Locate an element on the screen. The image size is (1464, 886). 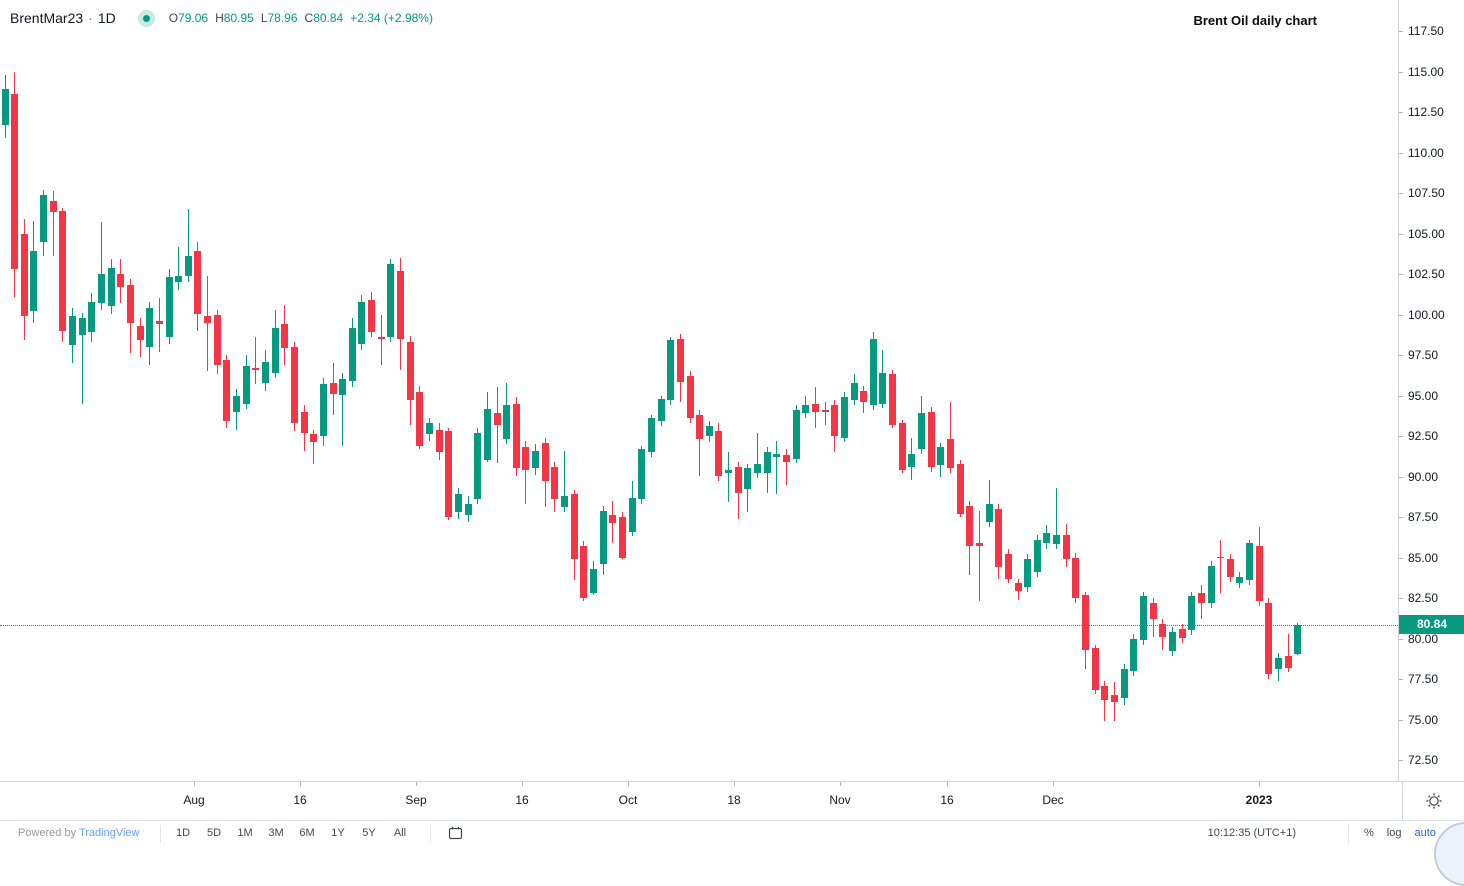
range-button-3m: 3M is located at coordinates (276, 833).